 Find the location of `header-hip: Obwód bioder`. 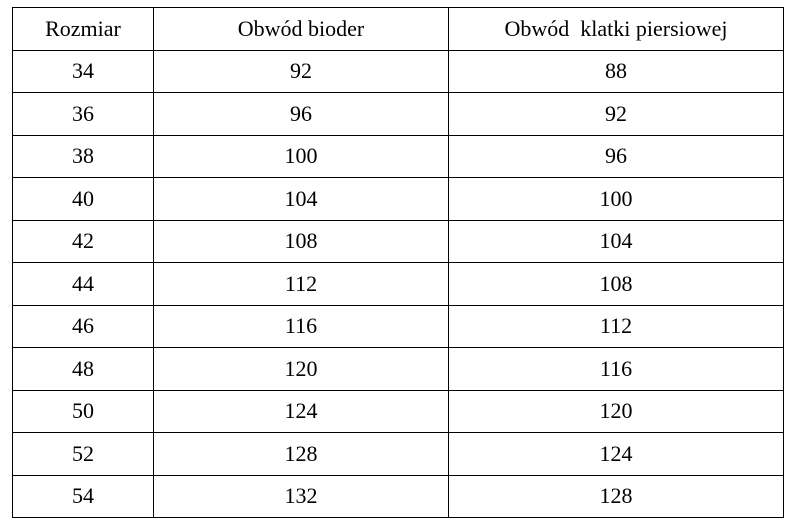

header-hip: Obwód bioder is located at coordinates (301, 29).